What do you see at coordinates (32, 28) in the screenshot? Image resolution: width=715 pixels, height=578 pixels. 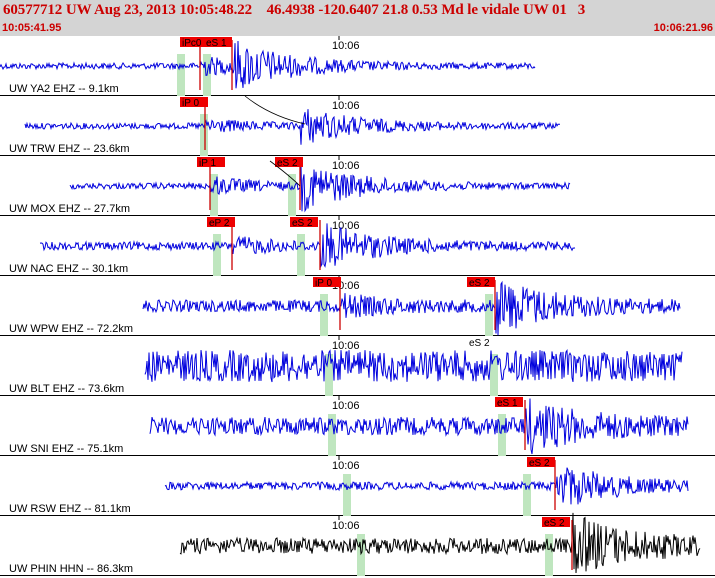 I see `start-time: 10:05:41.95` at bounding box center [32, 28].